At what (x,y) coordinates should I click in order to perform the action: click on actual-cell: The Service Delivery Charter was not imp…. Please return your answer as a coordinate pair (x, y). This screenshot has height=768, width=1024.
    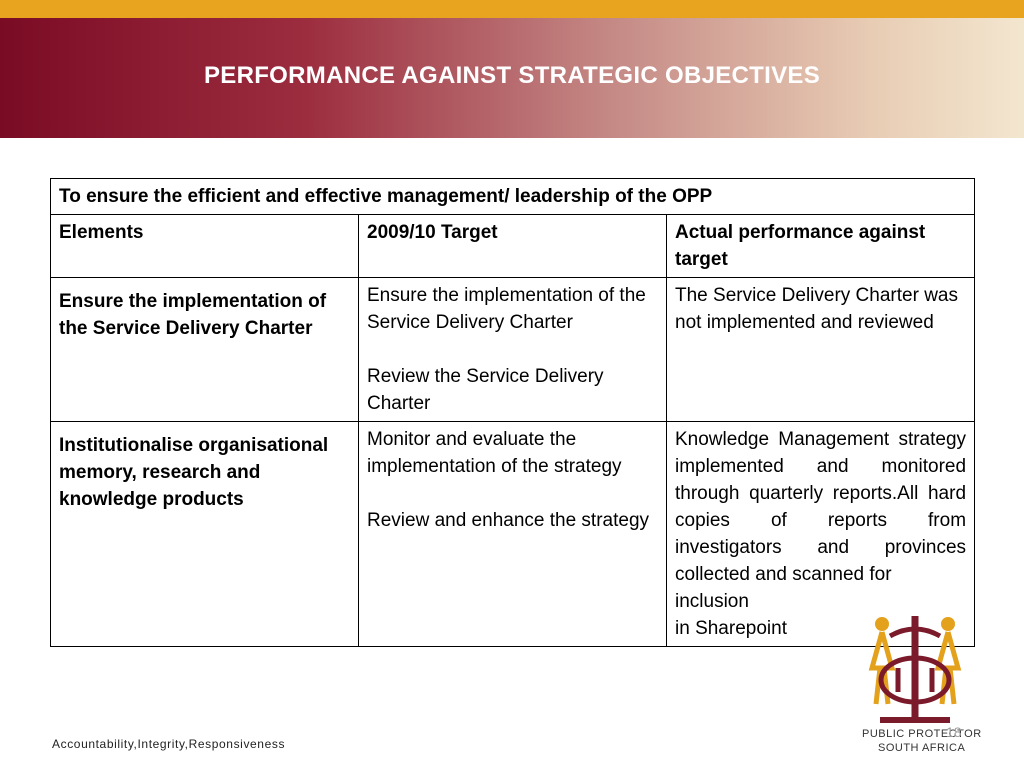
    Looking at the image, I should click on (820, 349).